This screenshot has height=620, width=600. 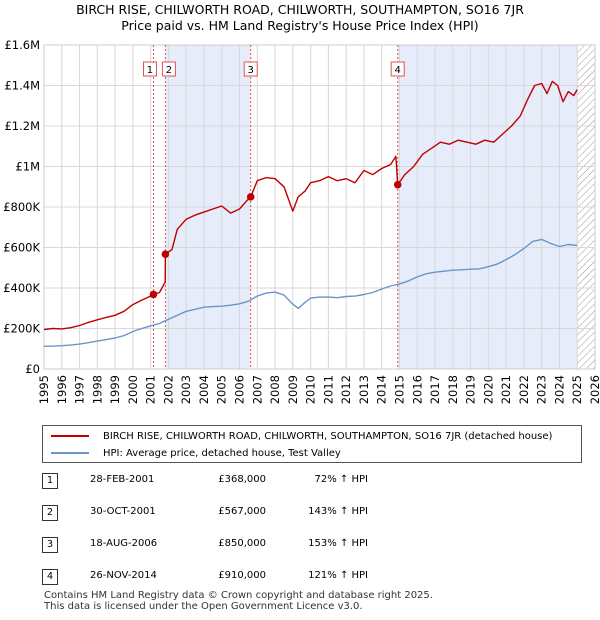 I want to click on sale-label: 1, so click(x=150, y=70).